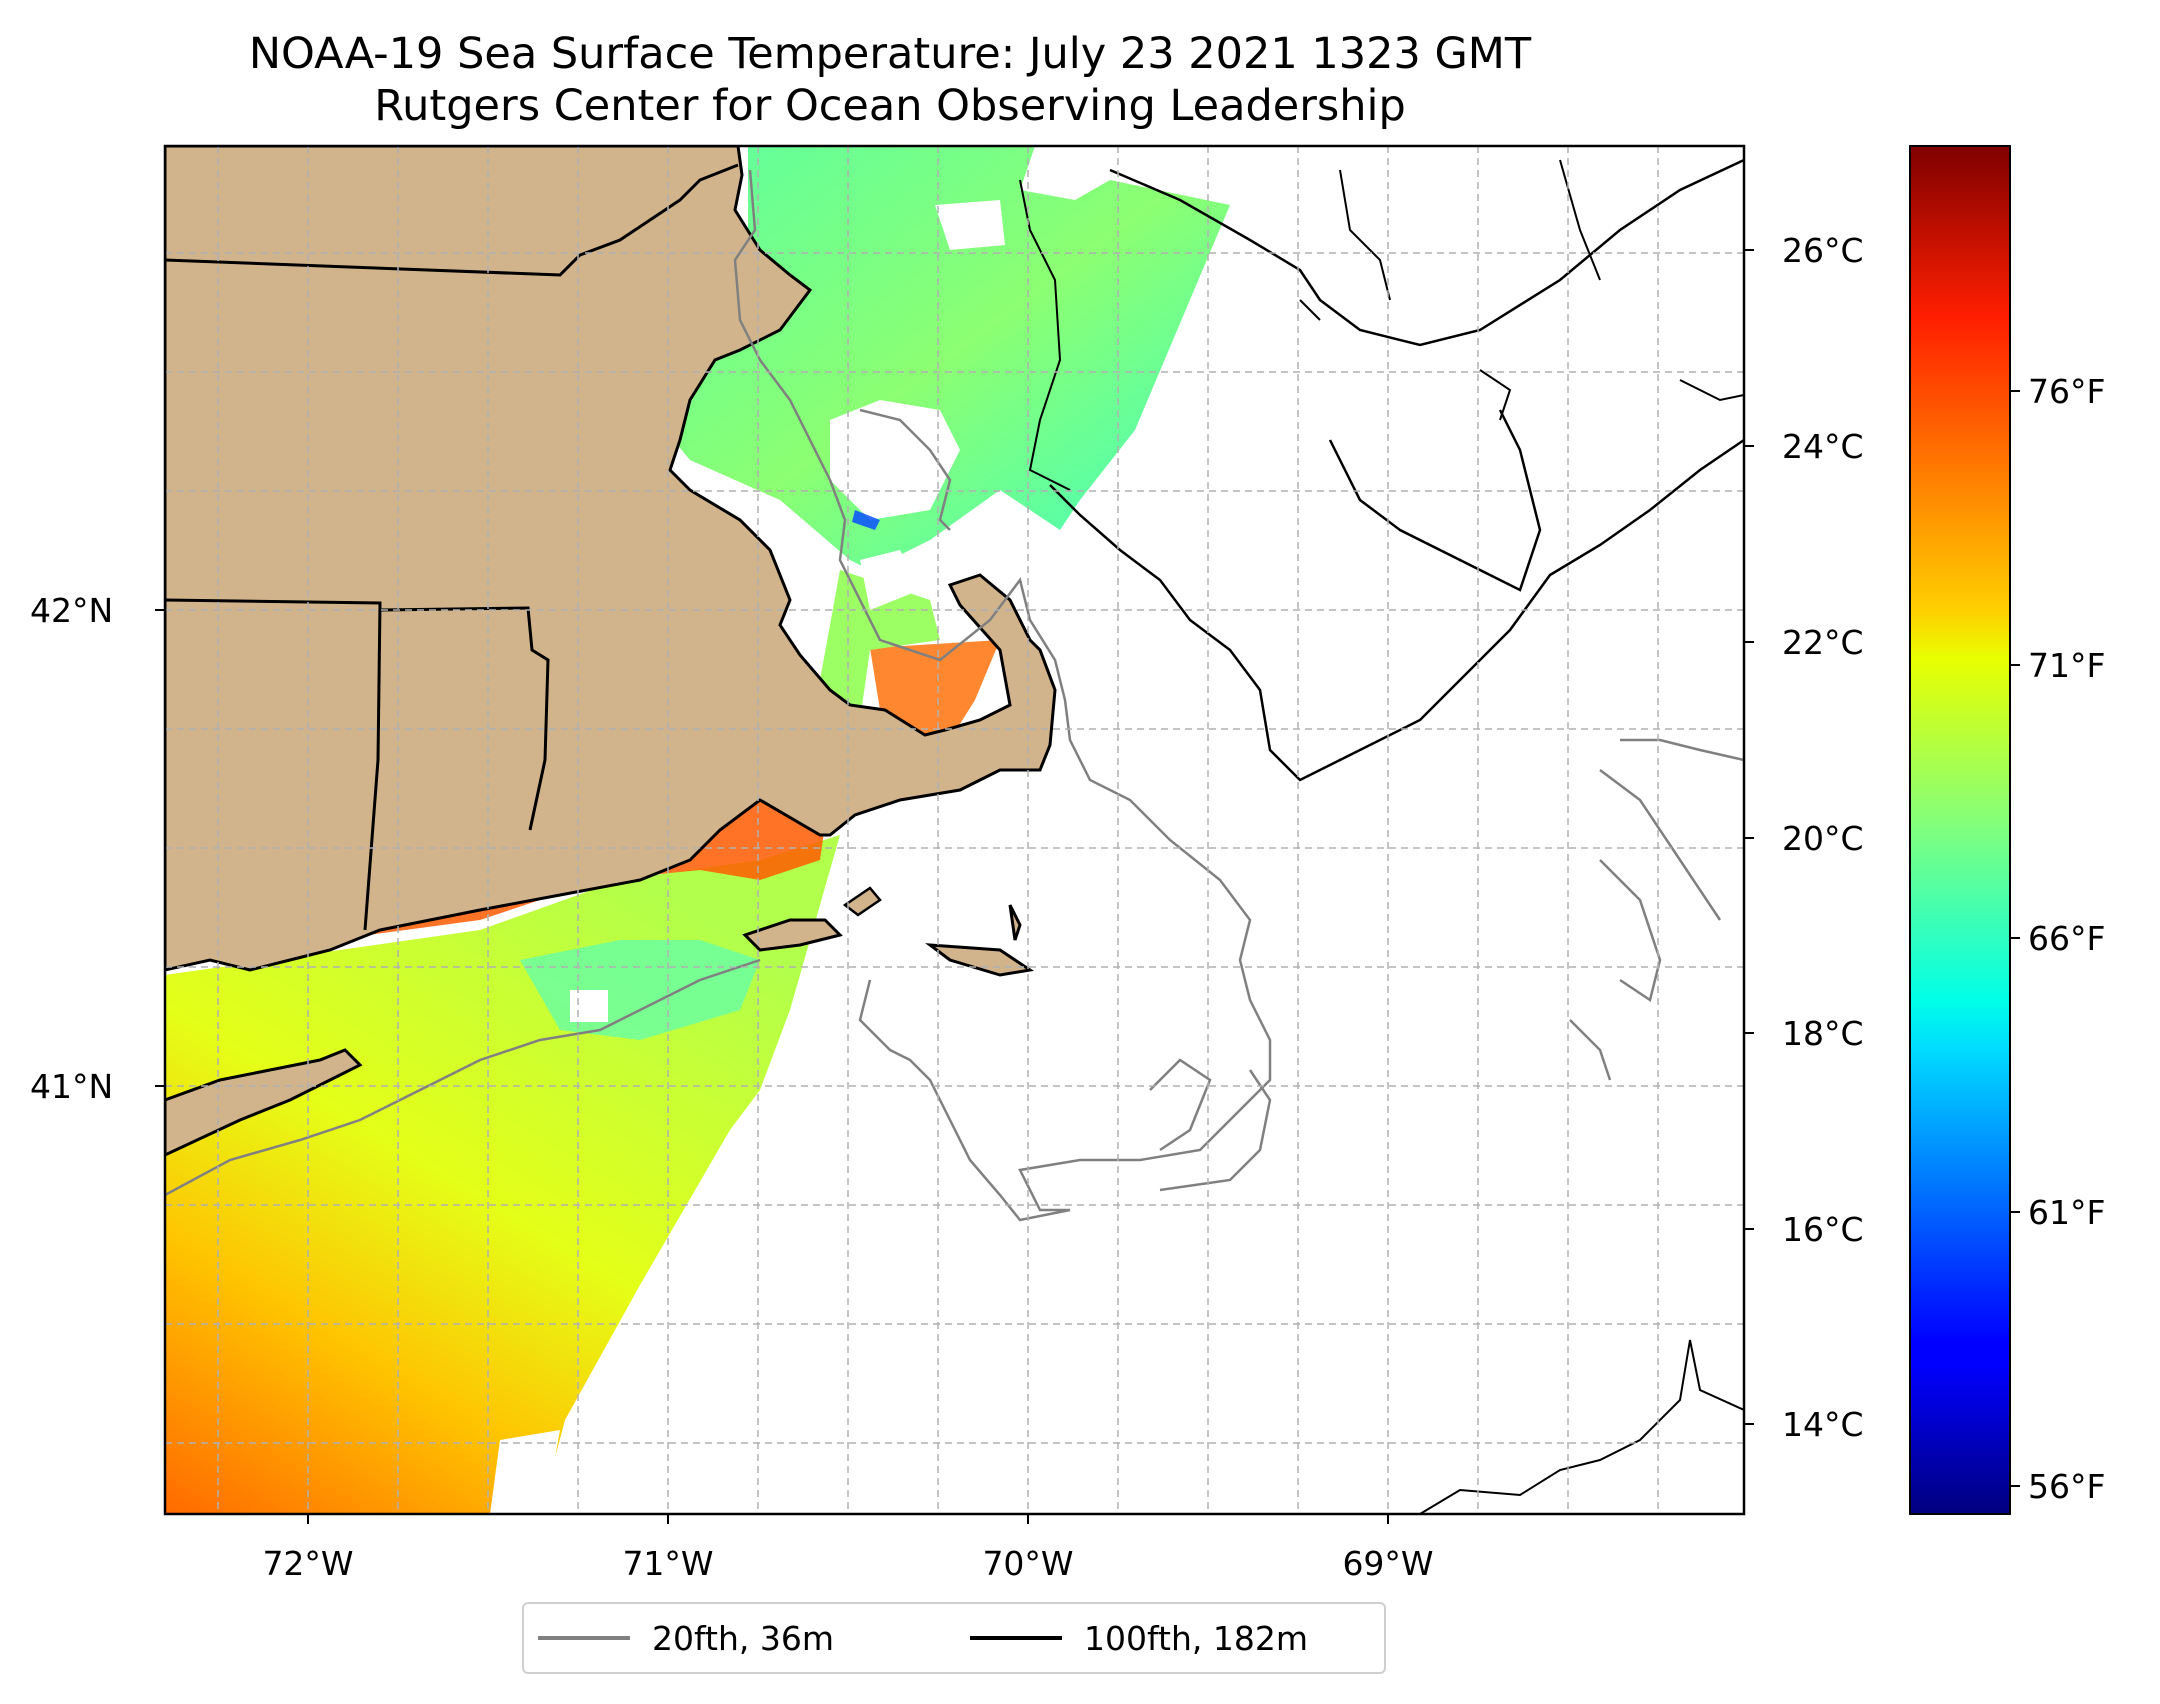 The image size is (2160, 1704). Describe the element at coordinates (1521, 290) in the screenshot. I see `coast-north-inlets` at that location.